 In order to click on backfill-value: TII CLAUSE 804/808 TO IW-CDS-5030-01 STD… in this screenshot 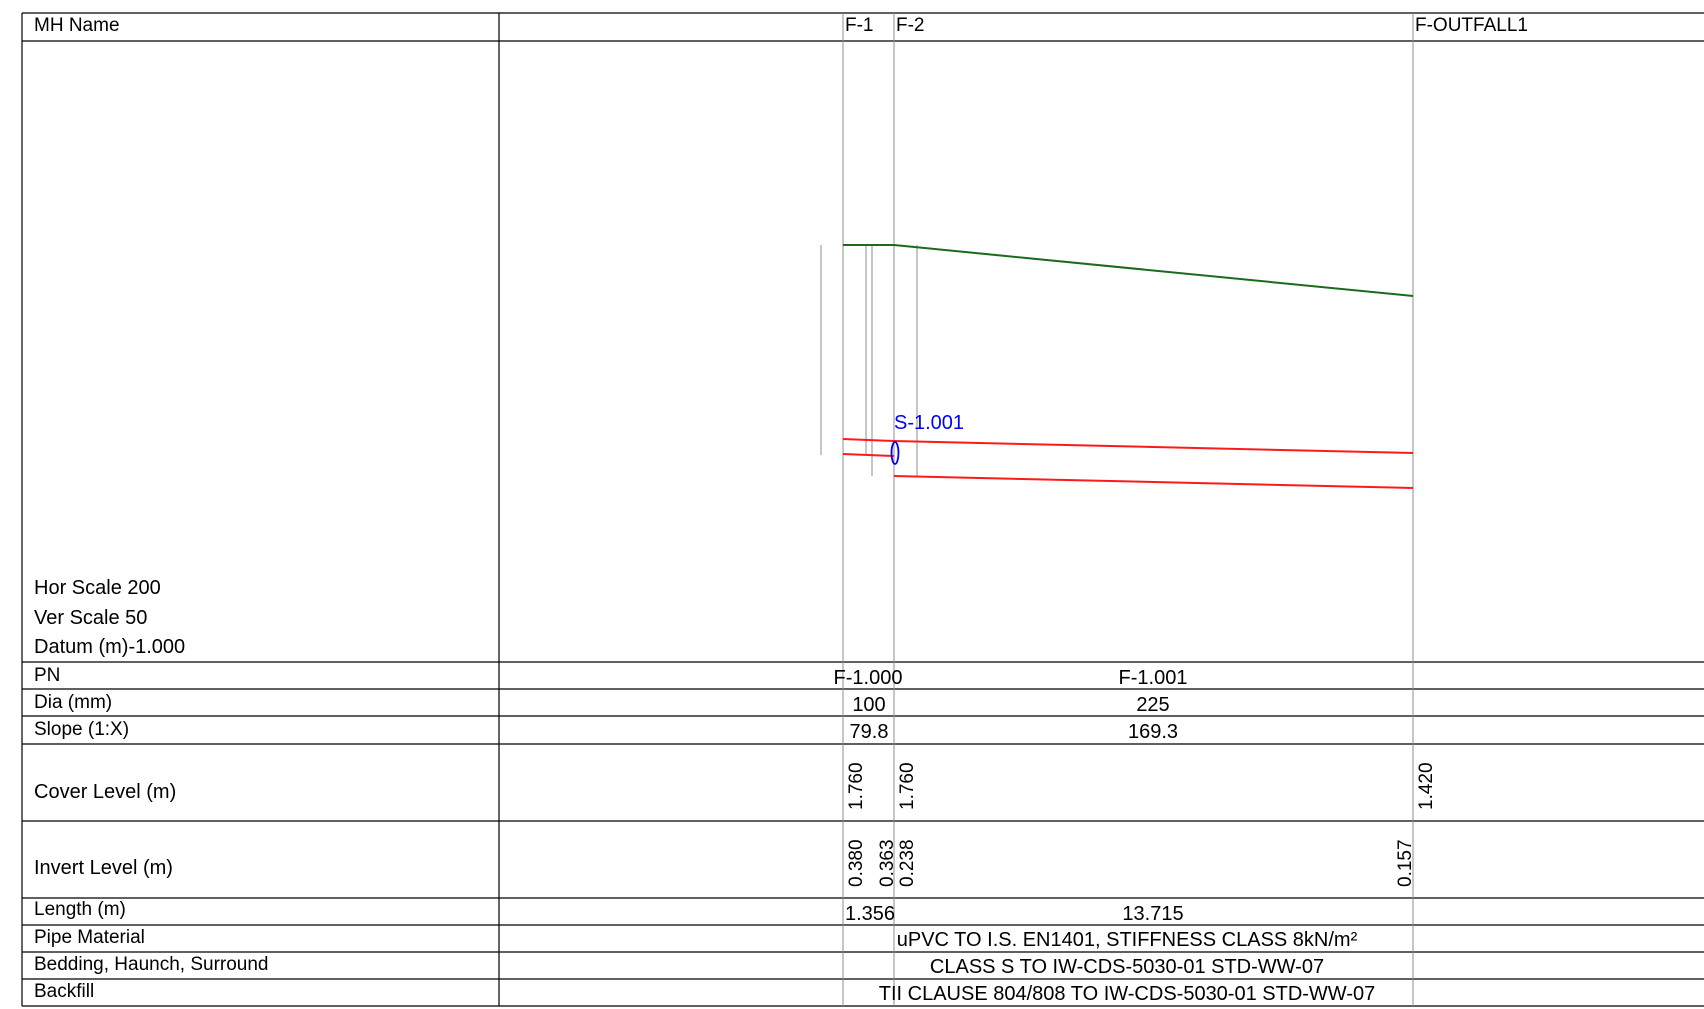, I will do `click(1127, 994)`.